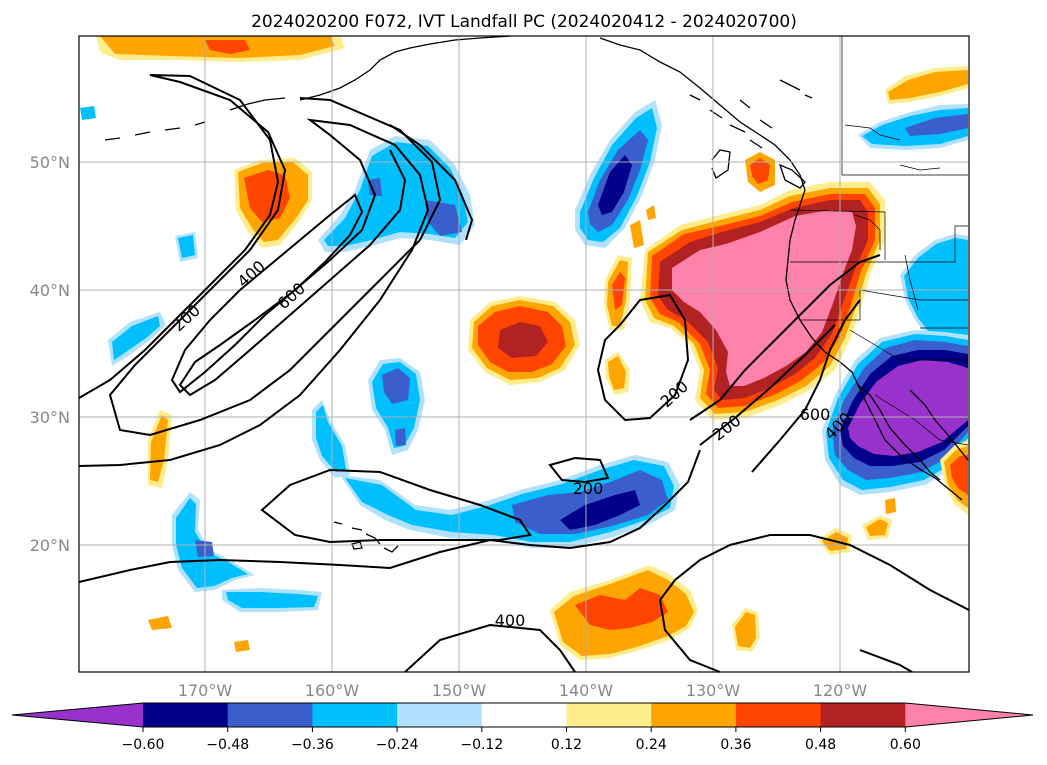 The image size is (1047, 765). I want to click on lon-label-150w: 150°W, so click(459, 690).